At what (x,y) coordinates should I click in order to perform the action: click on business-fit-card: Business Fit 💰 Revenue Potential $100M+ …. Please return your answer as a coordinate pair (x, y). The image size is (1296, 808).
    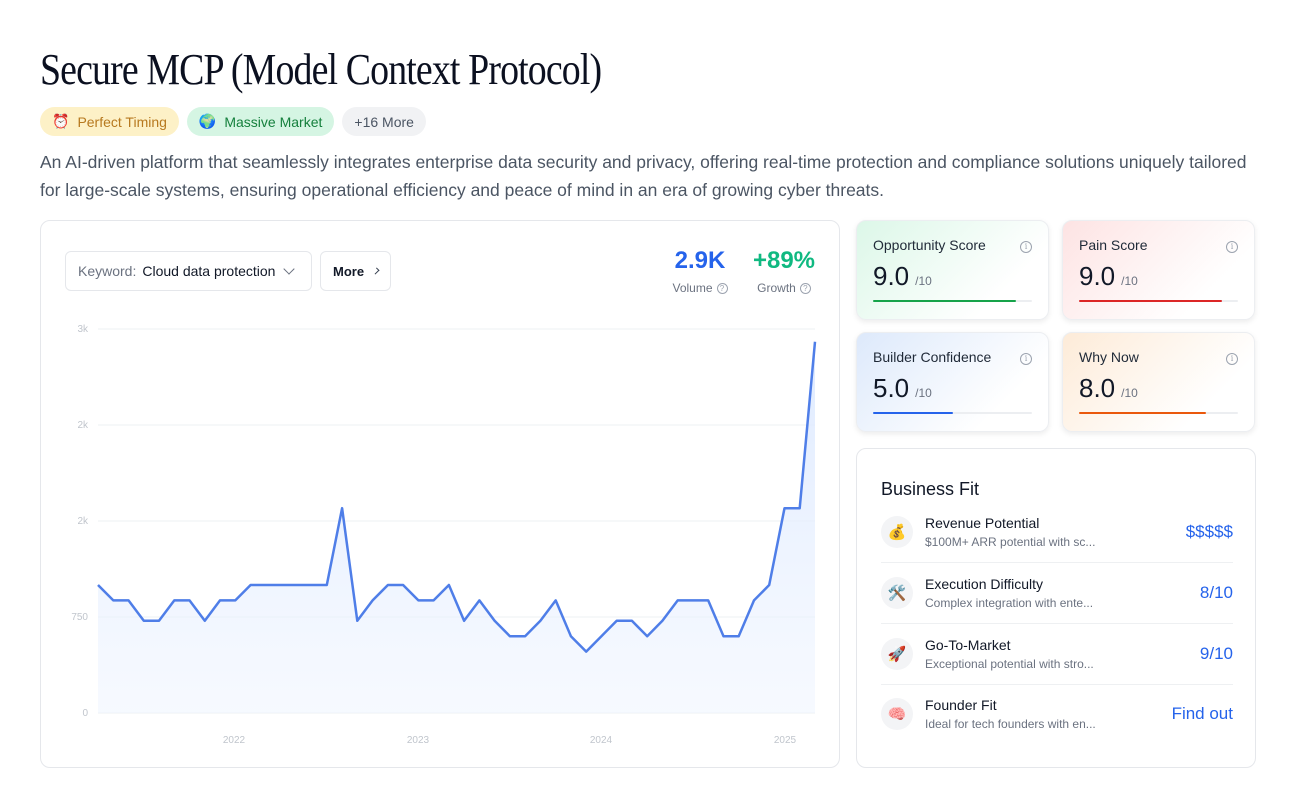
    Looking at the image, I should click on (1056, 608).